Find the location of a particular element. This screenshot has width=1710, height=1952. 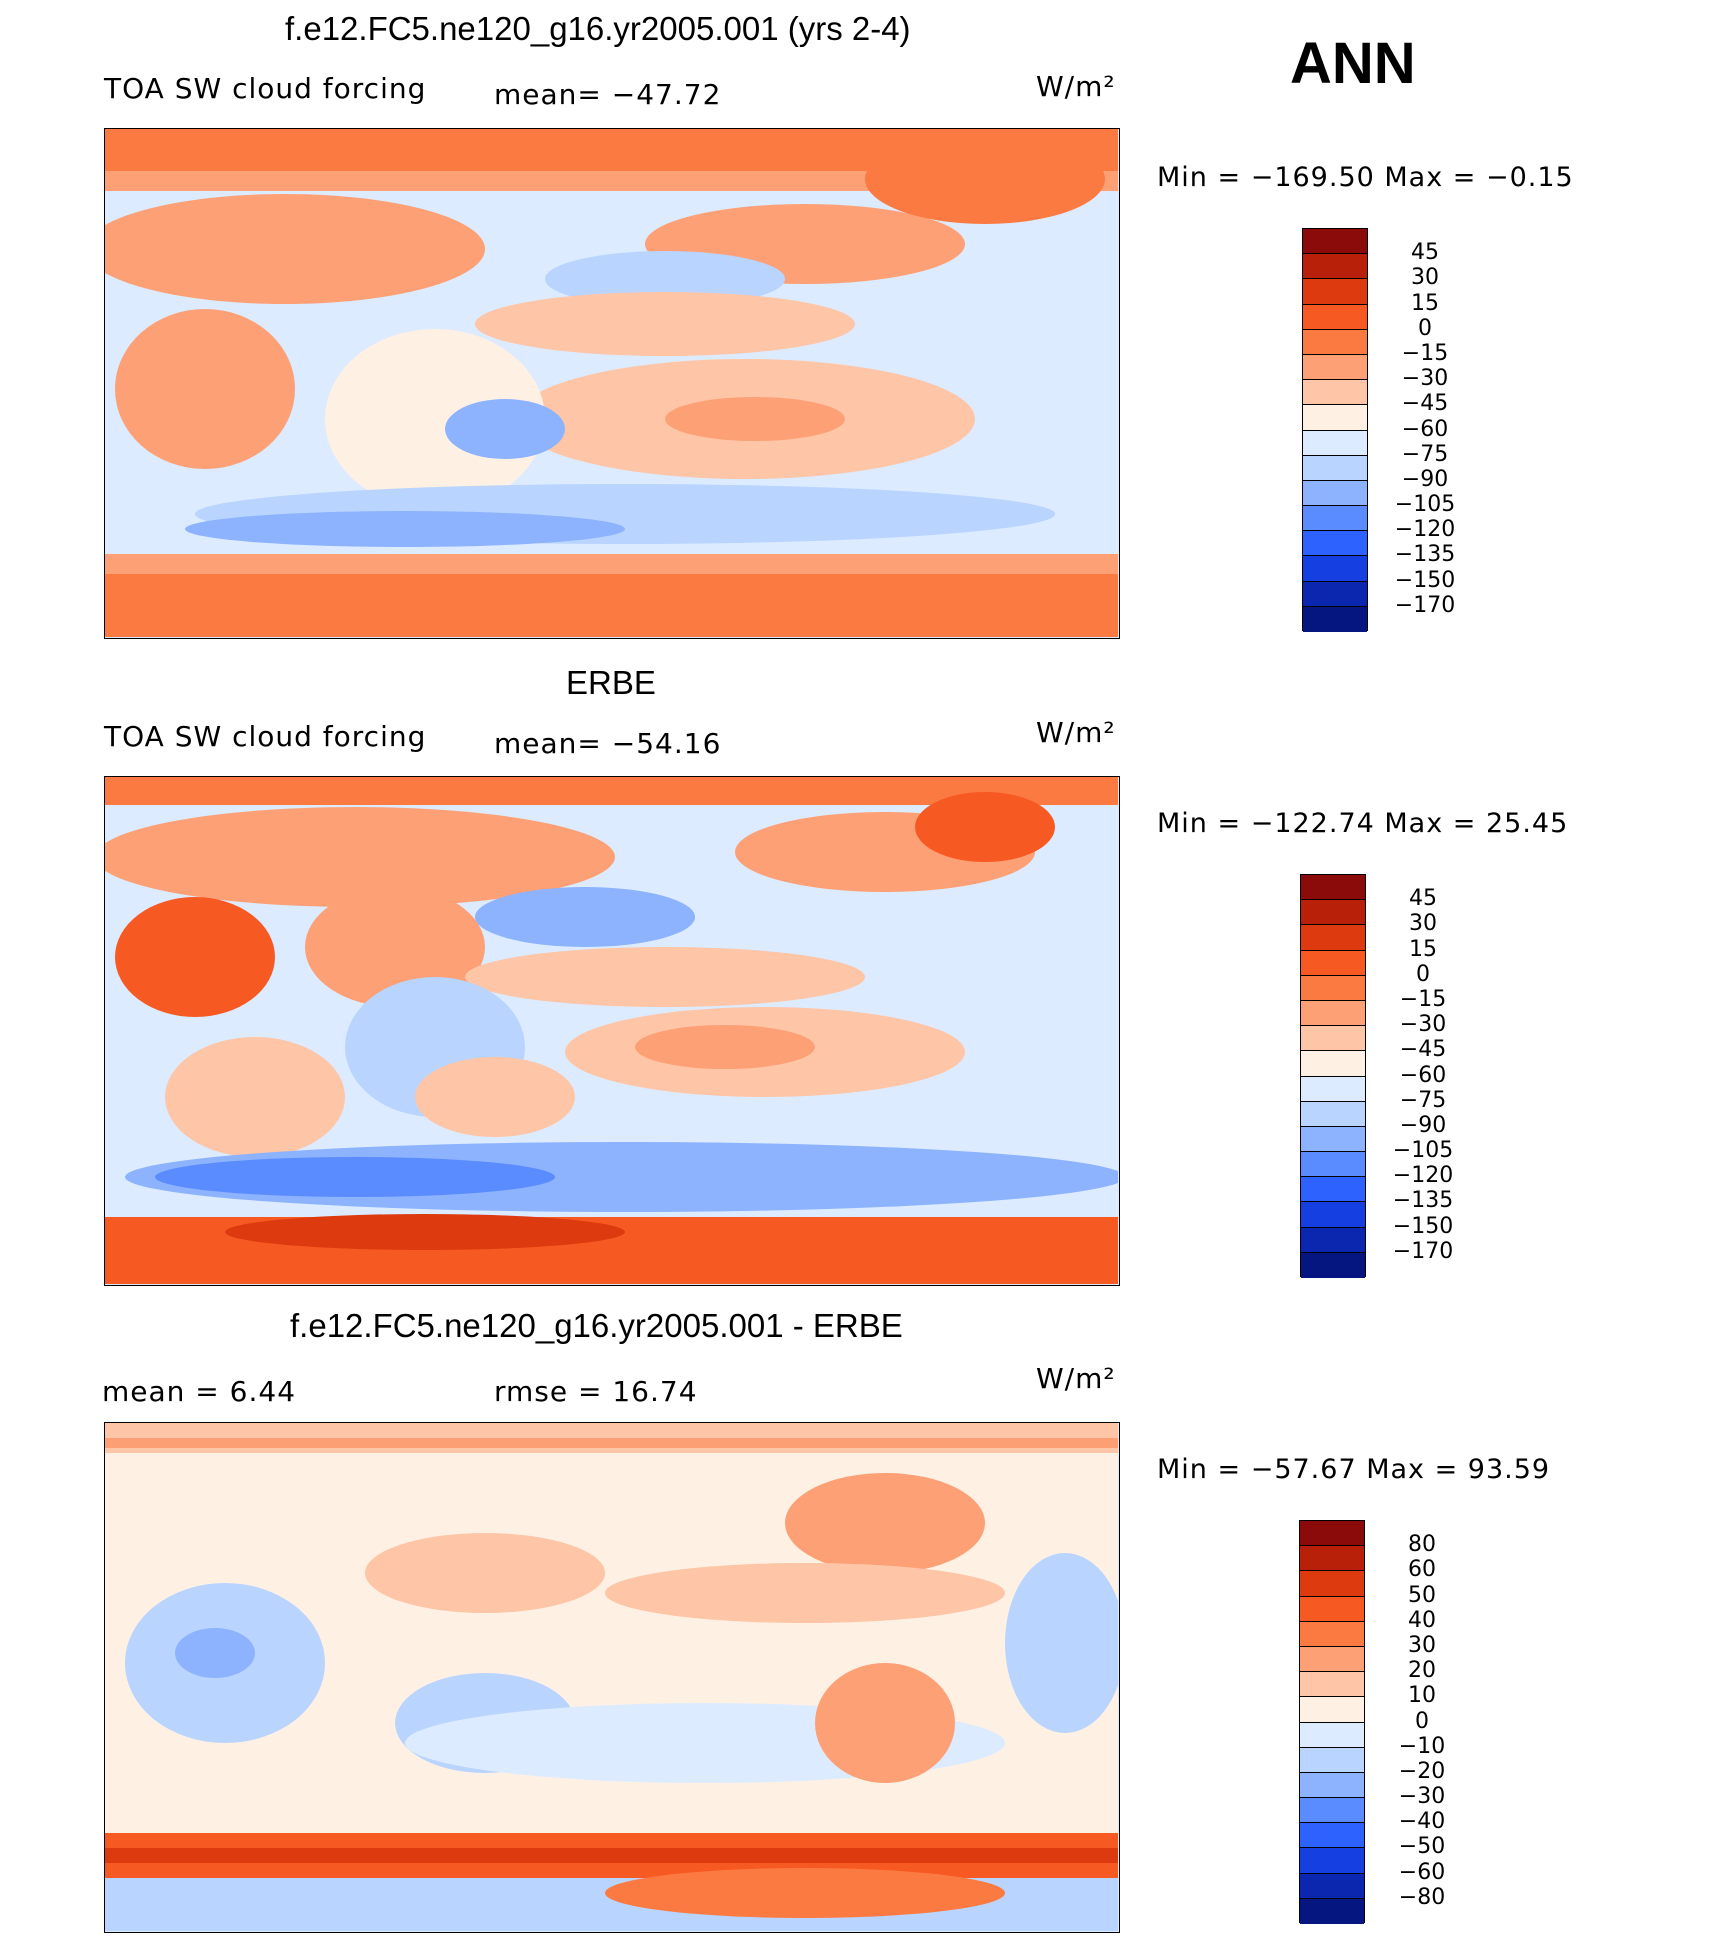

colorbar-tick-label: −135 is located at coordinates (1425, 555).